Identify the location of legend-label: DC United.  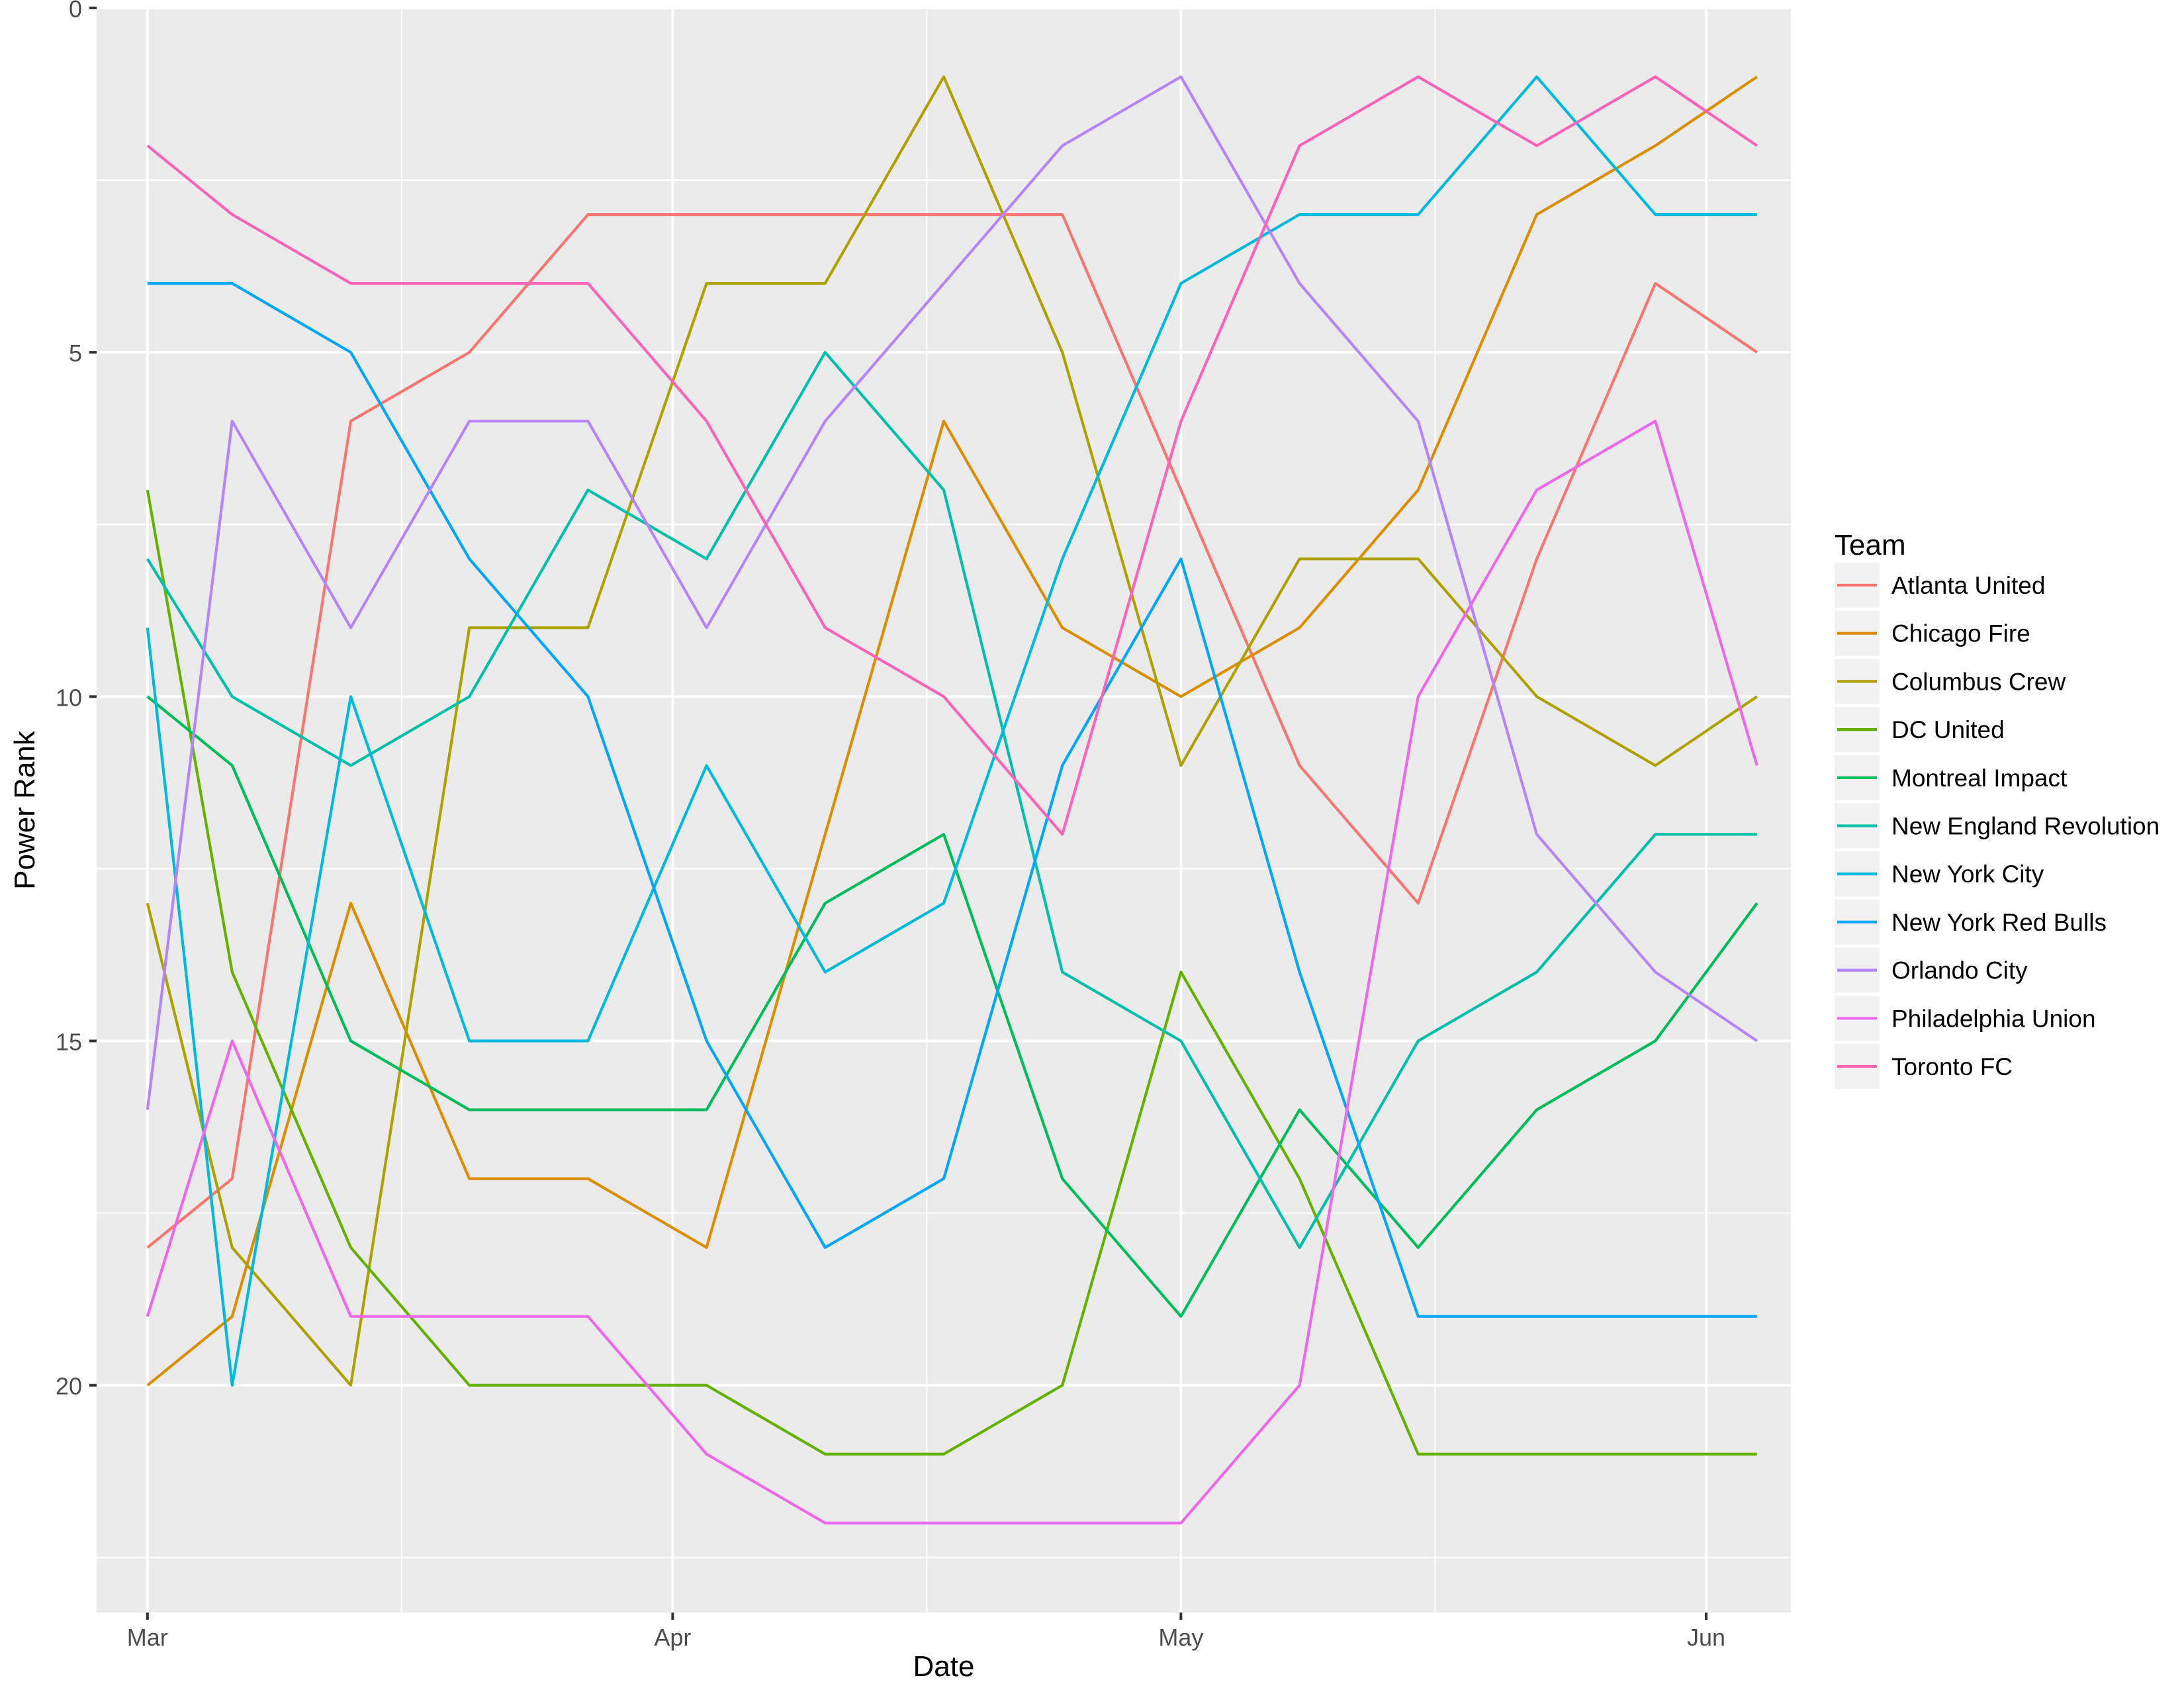
(1948, 729).